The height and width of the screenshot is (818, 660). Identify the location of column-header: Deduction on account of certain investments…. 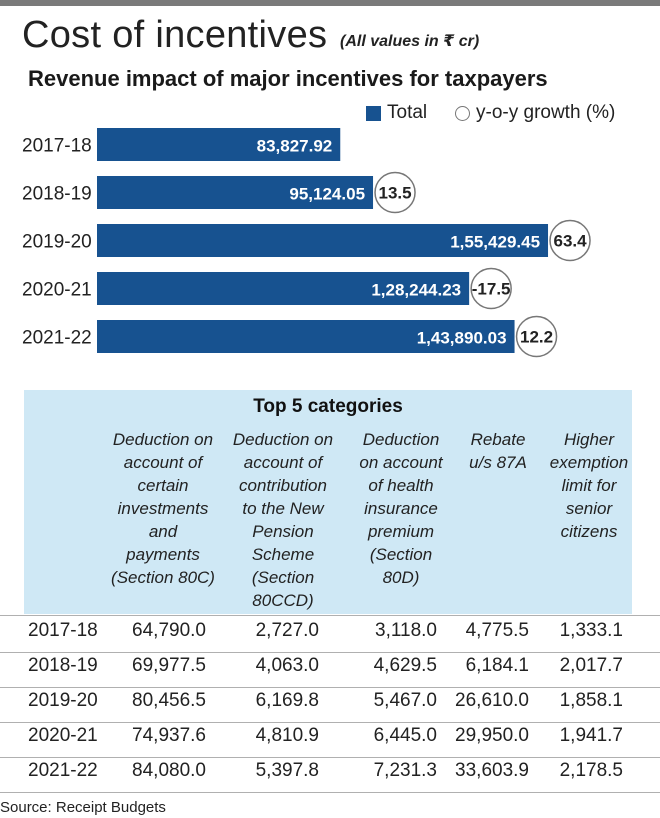
(163, 508).